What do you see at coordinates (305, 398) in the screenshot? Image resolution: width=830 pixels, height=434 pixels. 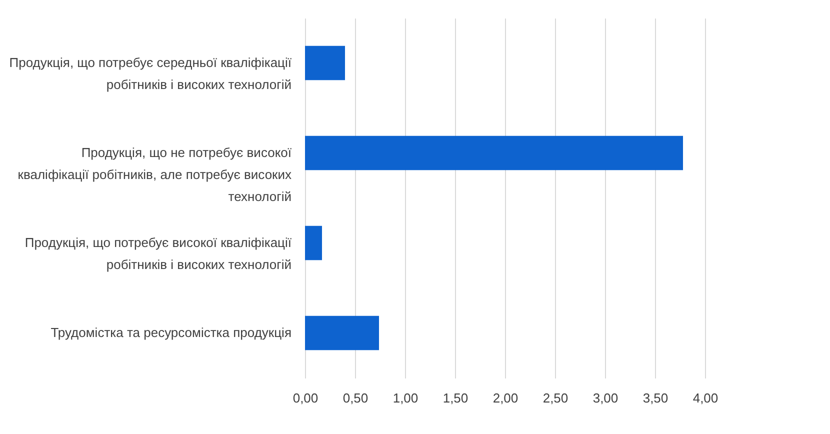 I see `x-tick-label: 0,00` at bounding box center [305, 398].